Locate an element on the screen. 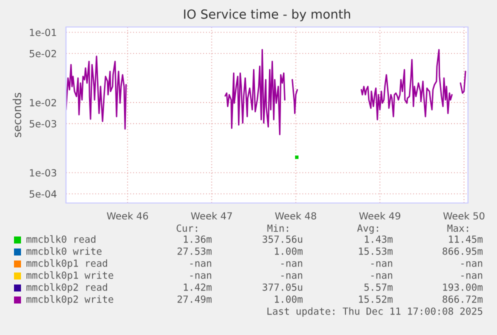  text: 193.00m is located at coordinates (463, 287).